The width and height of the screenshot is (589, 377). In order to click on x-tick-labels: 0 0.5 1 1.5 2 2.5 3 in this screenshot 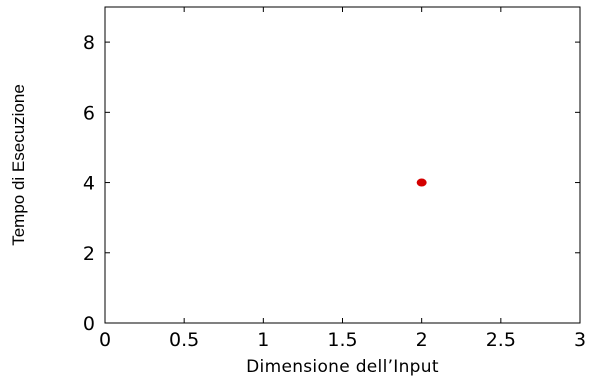, I will do `click(342, 340)`.